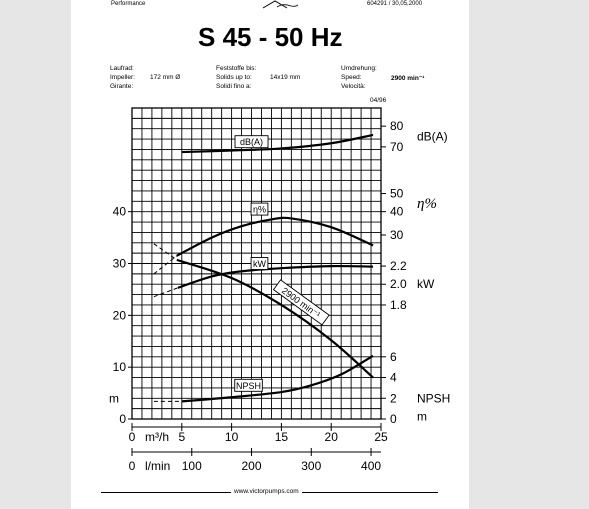 Image resolution: width=589 pixels, height=509 pixels. What do you see at coordinates (408, 78) in the screenshot?
I see `spec-speed-value: 2900 min⁻¹` at bounding box center [408, 78].